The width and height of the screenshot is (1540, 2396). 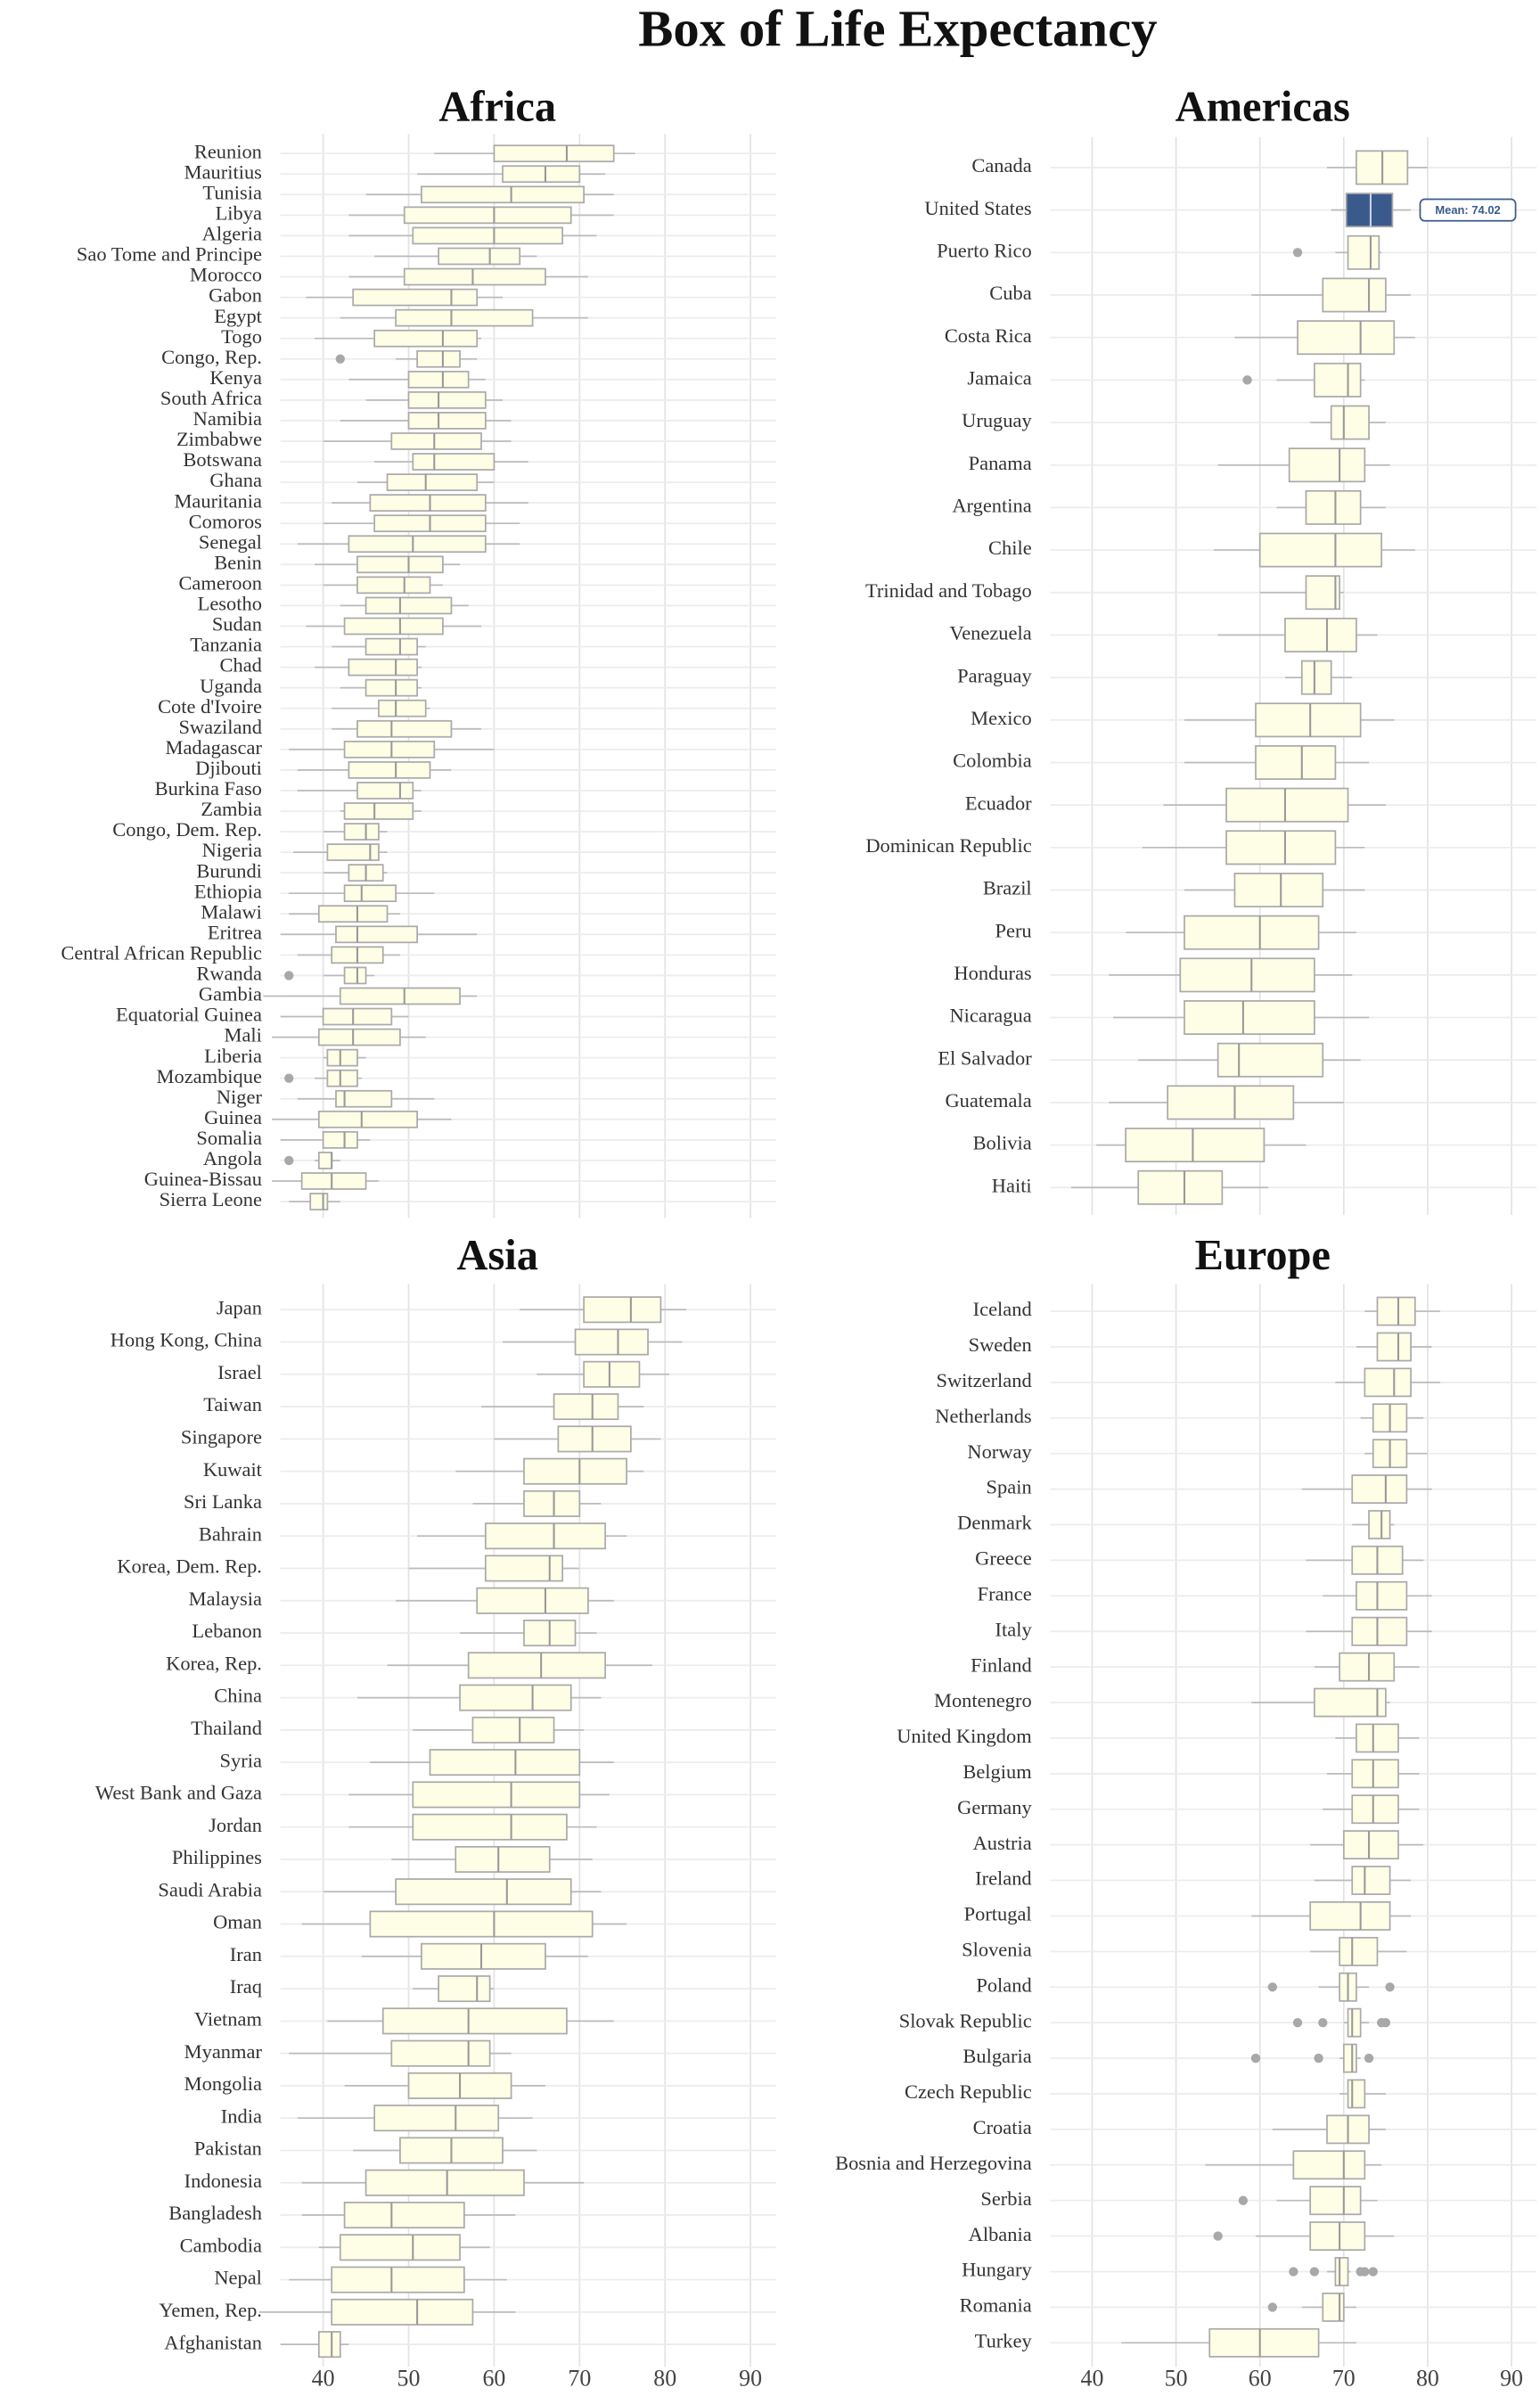 I want to click on category-label: Peru, so click(x=1013, y=930).